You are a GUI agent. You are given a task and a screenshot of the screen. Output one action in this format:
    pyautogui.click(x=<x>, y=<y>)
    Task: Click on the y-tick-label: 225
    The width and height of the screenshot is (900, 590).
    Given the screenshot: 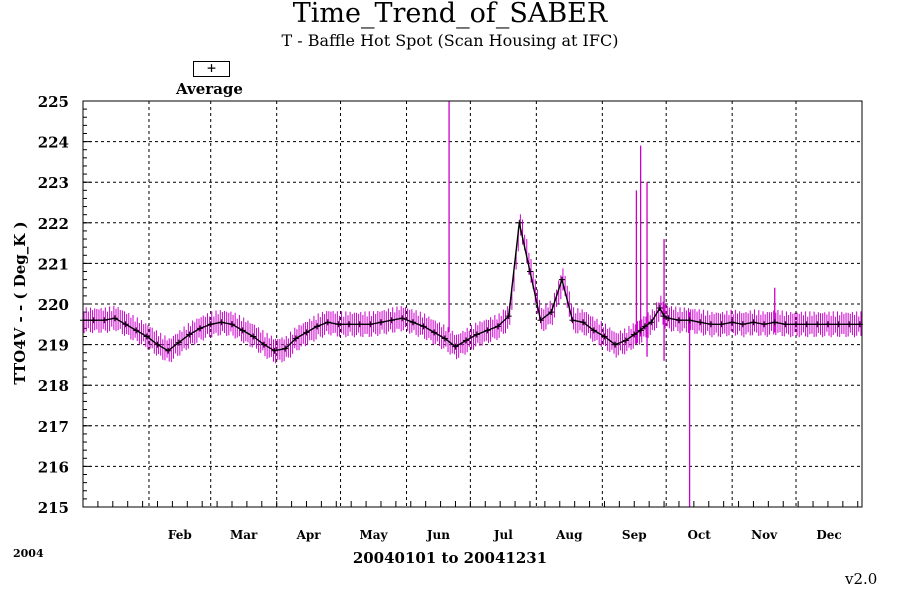 What is the action you would take?
    pyautogui.click(x=53, y=102)
    